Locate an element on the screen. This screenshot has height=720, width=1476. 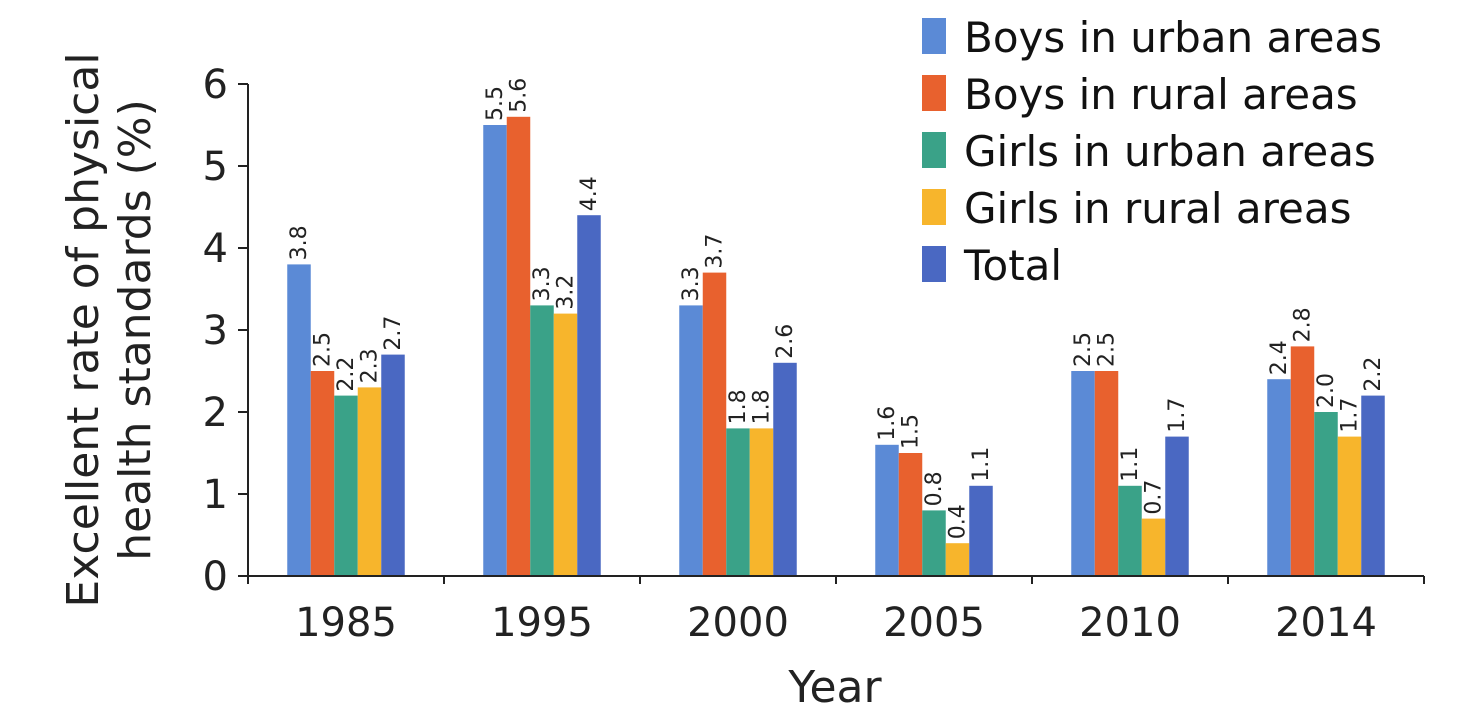
data-label: 1.6 is located at coordinates (887, 423).